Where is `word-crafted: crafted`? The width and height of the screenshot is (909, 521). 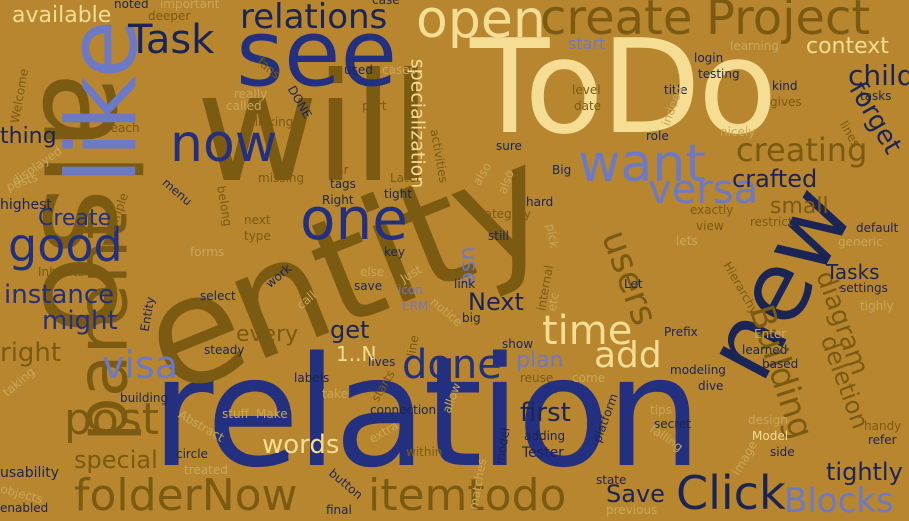 word-crafted: crafted is located at coordinates (775, 179).